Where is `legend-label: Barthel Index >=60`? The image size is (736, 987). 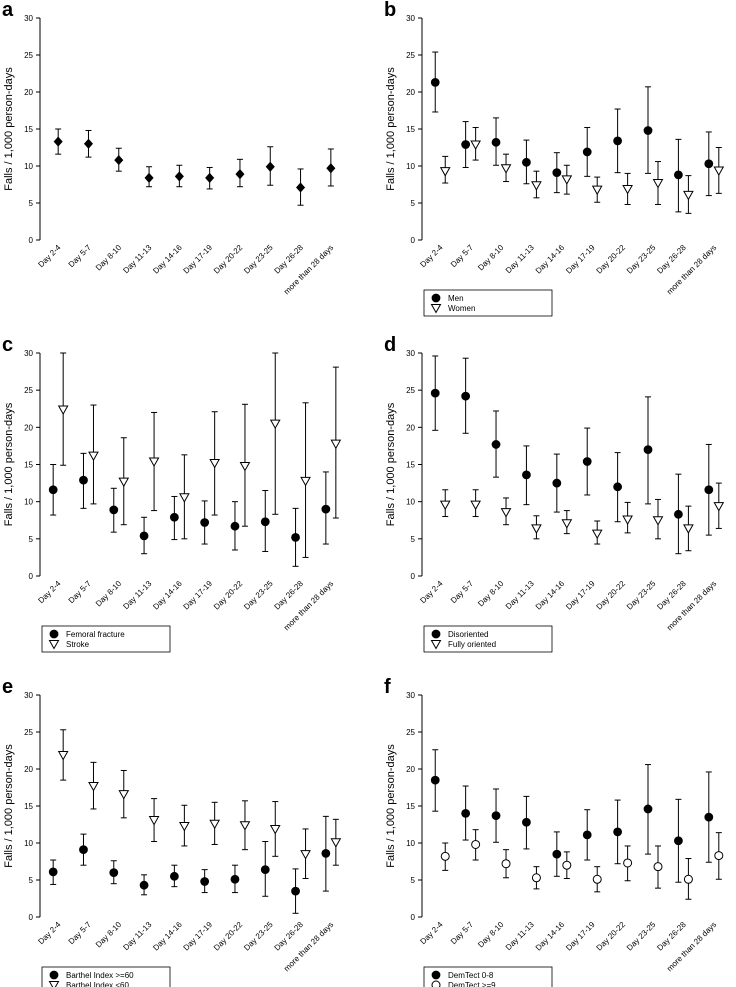
legend-label: Barthel Index >=60 is located at coordinates (100, 975).